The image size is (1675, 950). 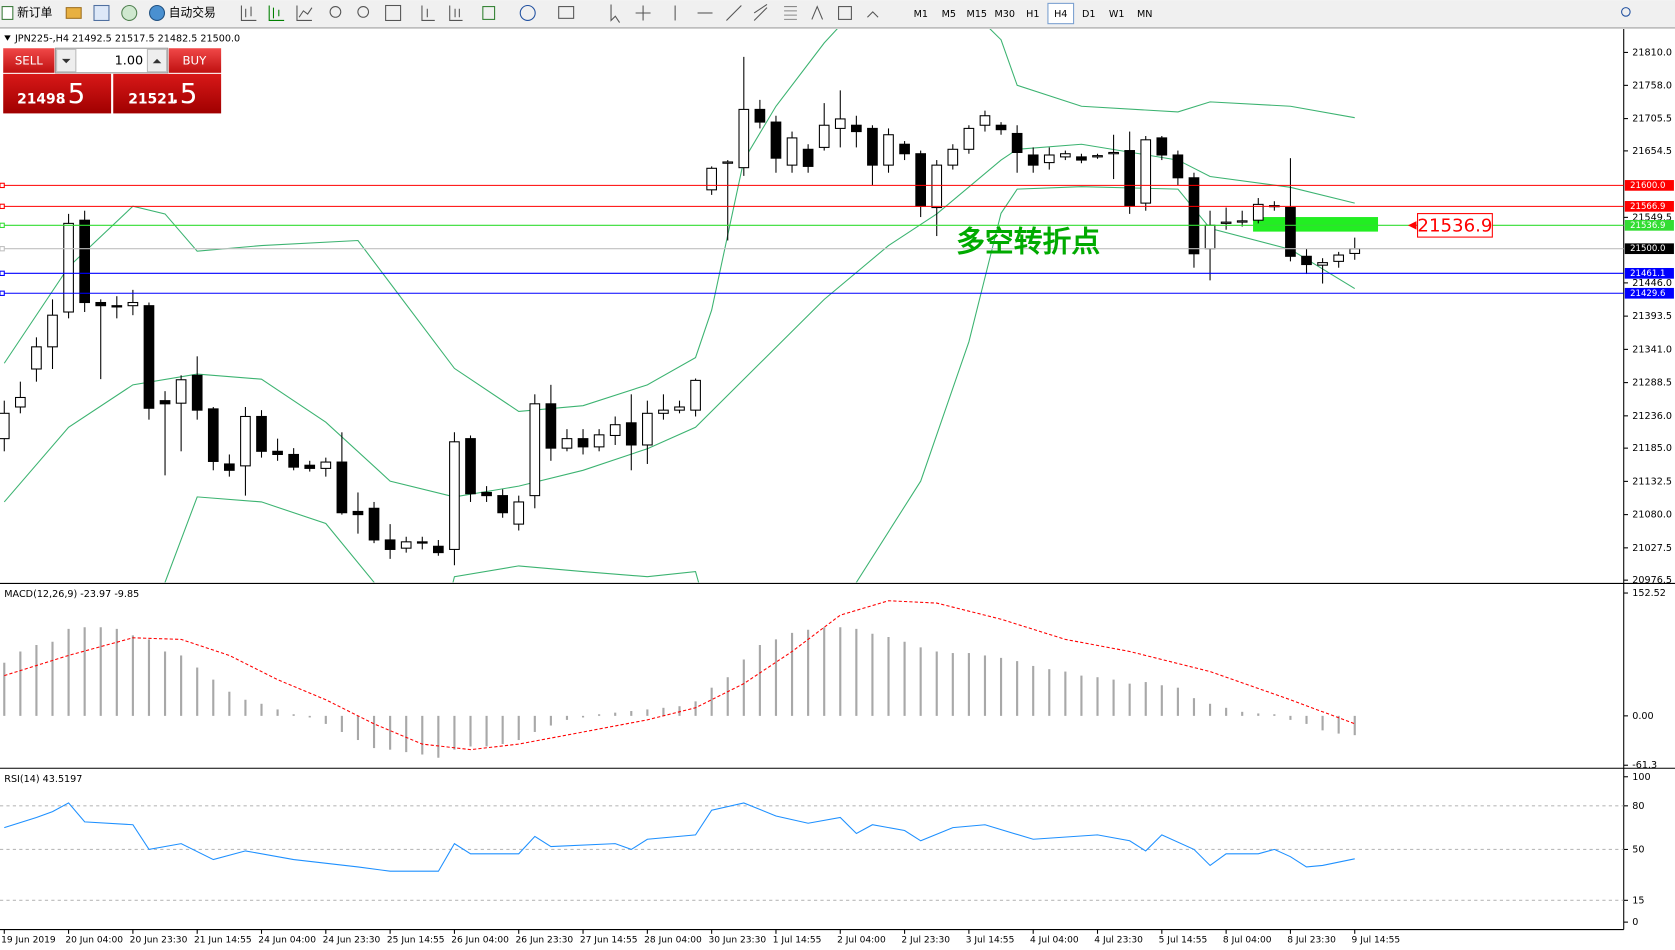 I want to click on tool-channel, so click(x=760, y=12).